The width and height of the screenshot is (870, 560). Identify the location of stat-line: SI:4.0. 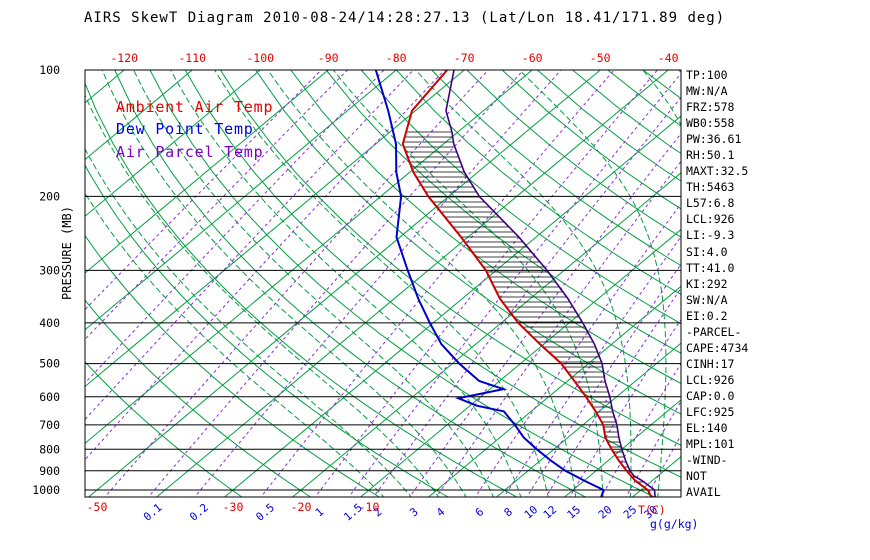
(707, 251).